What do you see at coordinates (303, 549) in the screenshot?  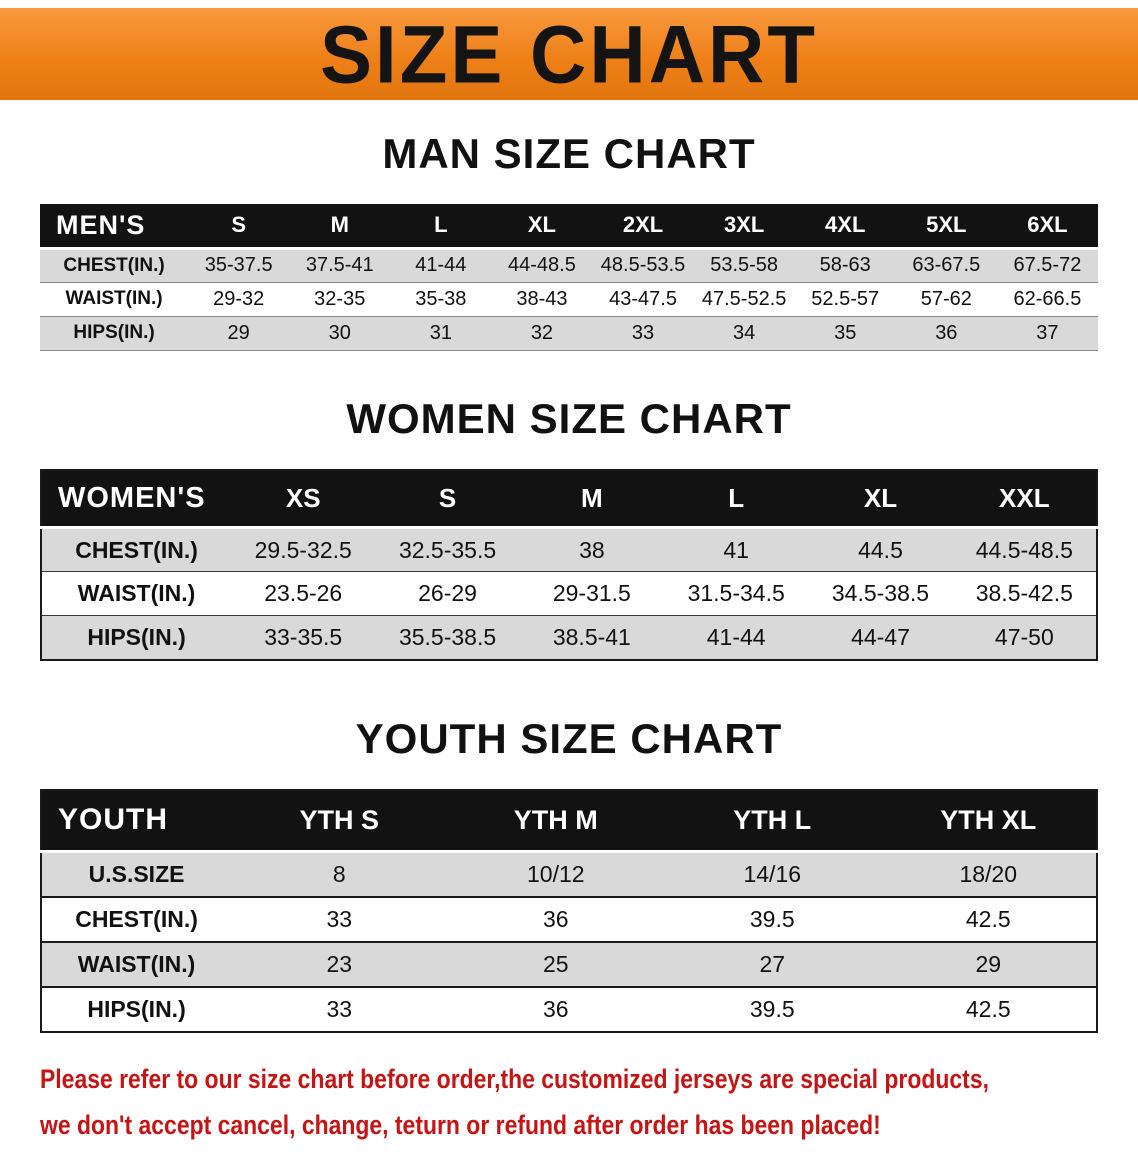 I see `size-value-cell: 29.5-32.5` at bounding box center [303, 549].